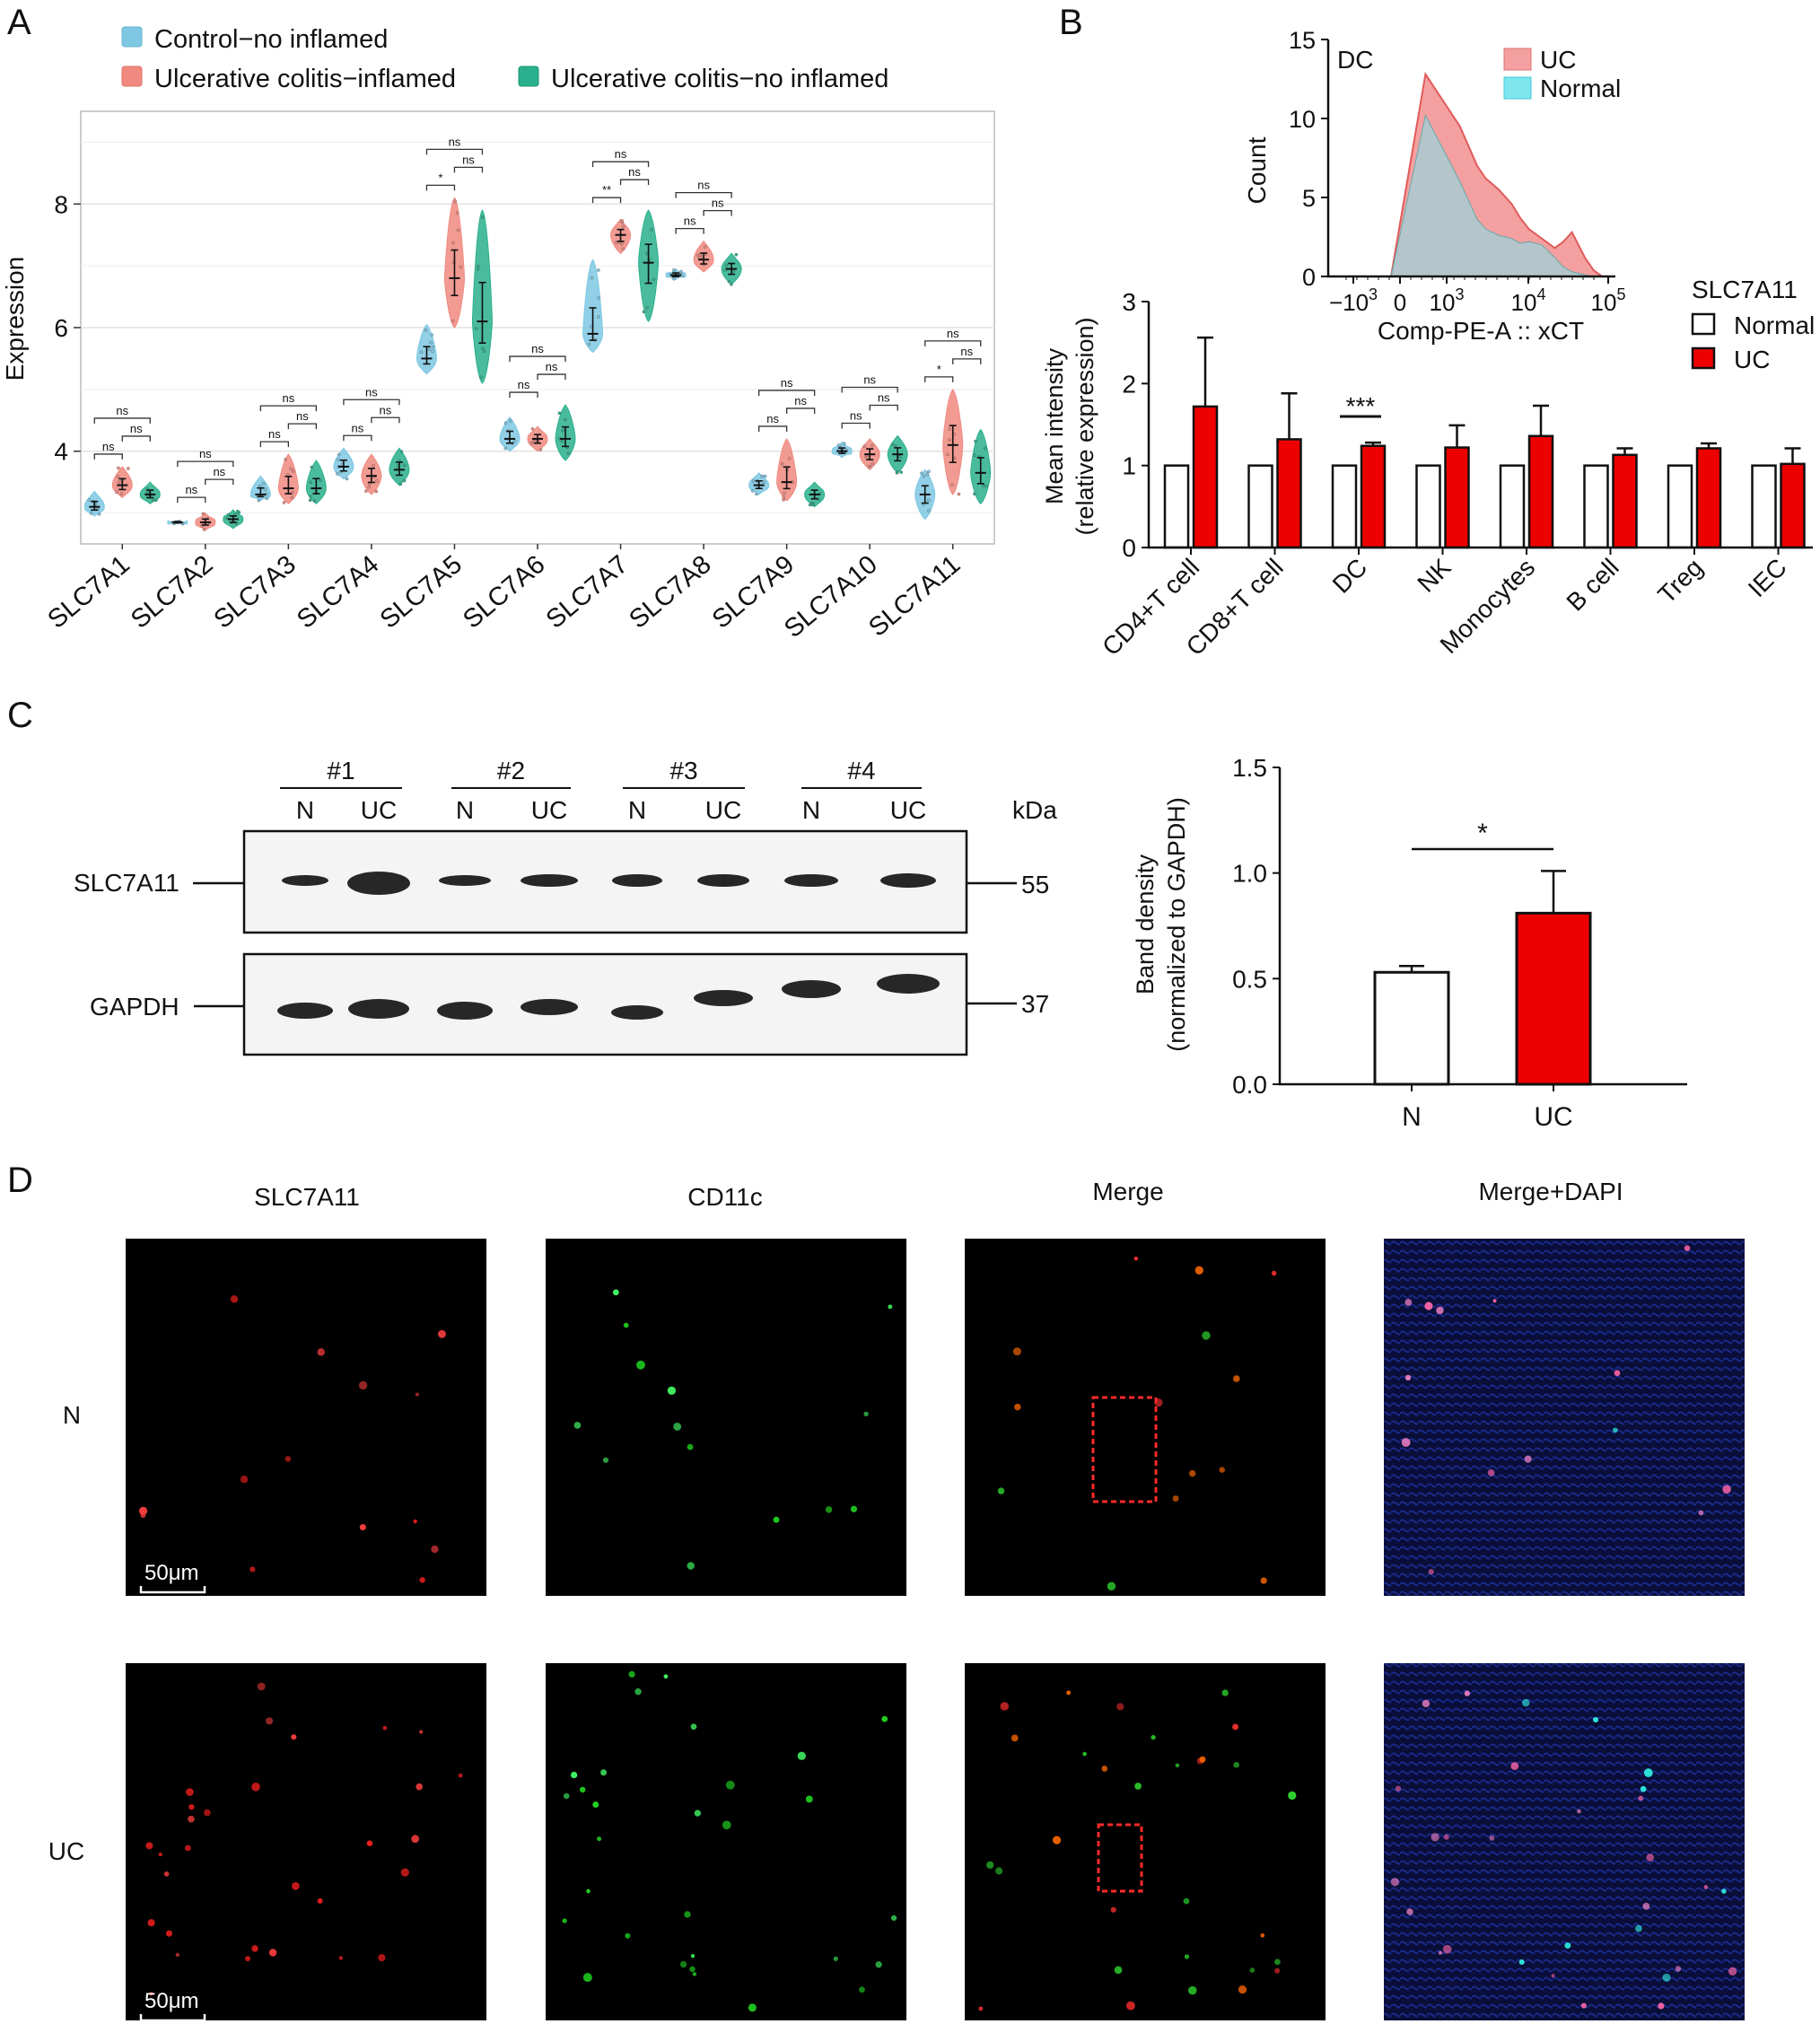 Image resolution: width=1820 pixels, height=2024 pixels. What do you see at coordinates (511, 770) in the screenshot?
I see `blot-group-label: #2` at bounding box center [511, 770].